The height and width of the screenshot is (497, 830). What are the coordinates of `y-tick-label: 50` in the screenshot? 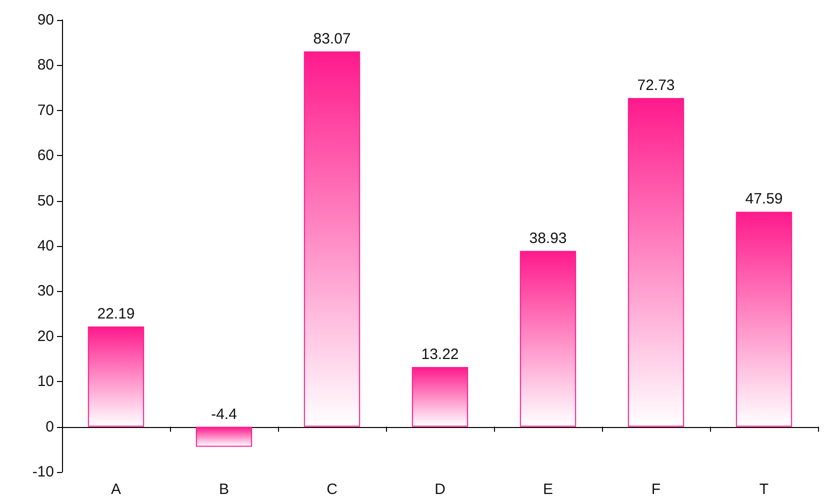 It's located at (45, 201).